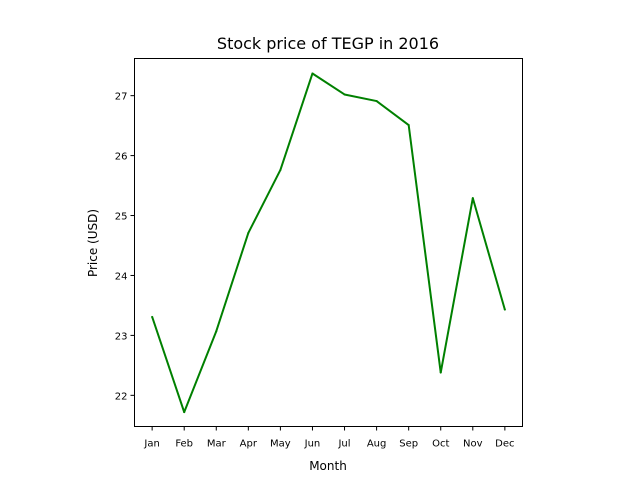  Describe the element at coordinates (151, 444) in the screenshot. I see `x-tick-label-jan: Jan` at that location.